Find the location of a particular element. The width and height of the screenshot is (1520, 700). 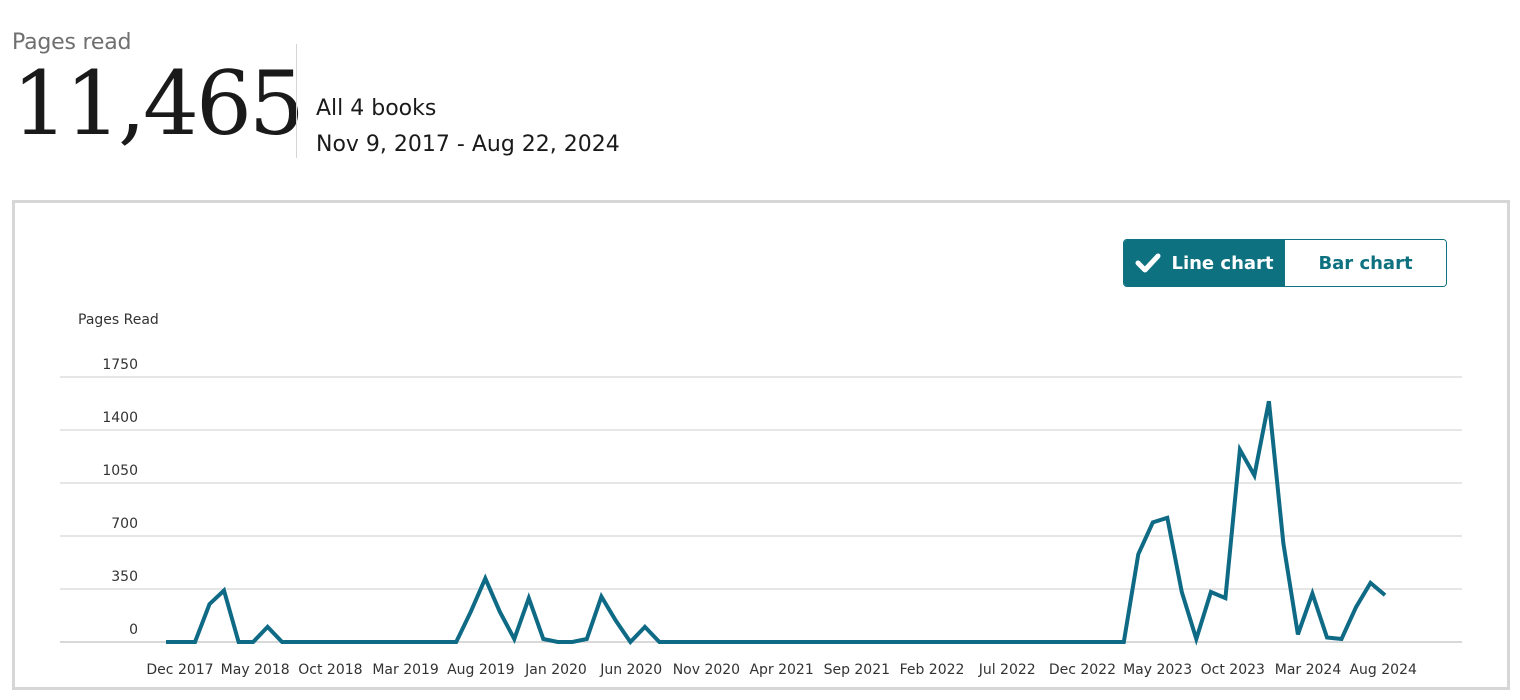

x-tick-label: Mar 2024 is located at coordinates (1308, 670).